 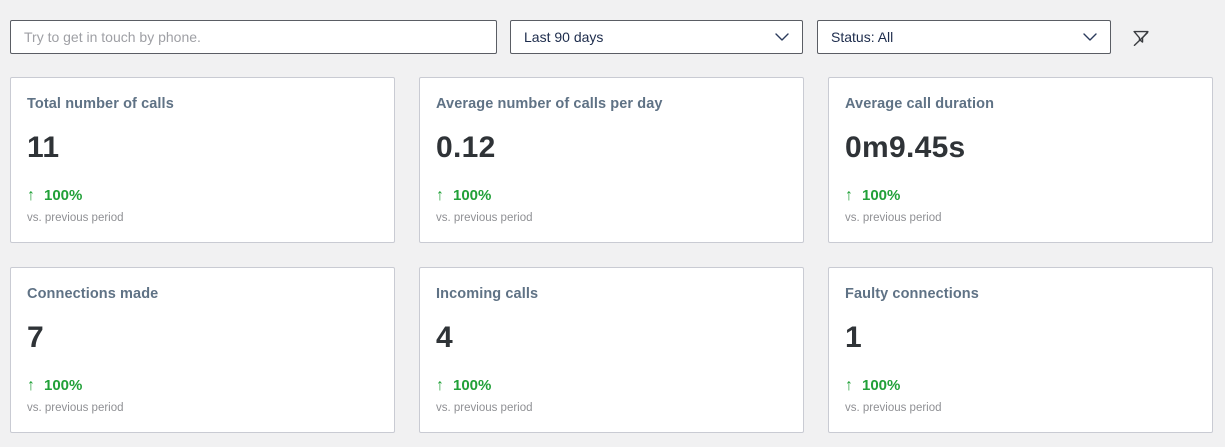 I want to click on card-value: 4, so click(x=444, y=337).